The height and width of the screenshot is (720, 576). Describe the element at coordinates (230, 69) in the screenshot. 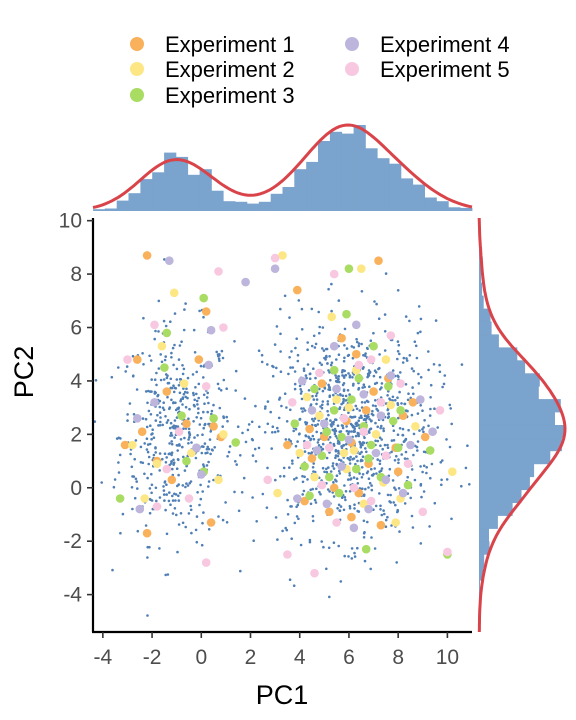

I see `legend-label: Experiment 2` at that location.